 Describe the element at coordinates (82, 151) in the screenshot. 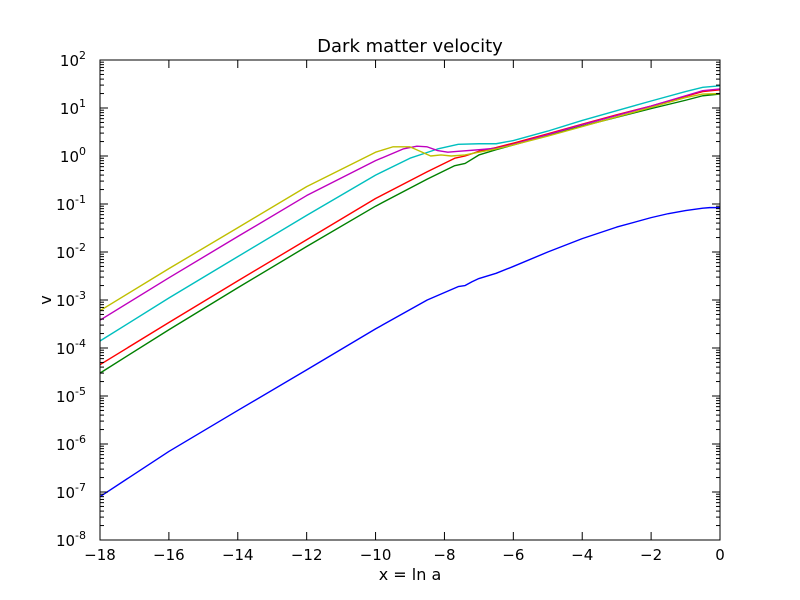

I see `y-tick-label-exponent: 0` at that location.